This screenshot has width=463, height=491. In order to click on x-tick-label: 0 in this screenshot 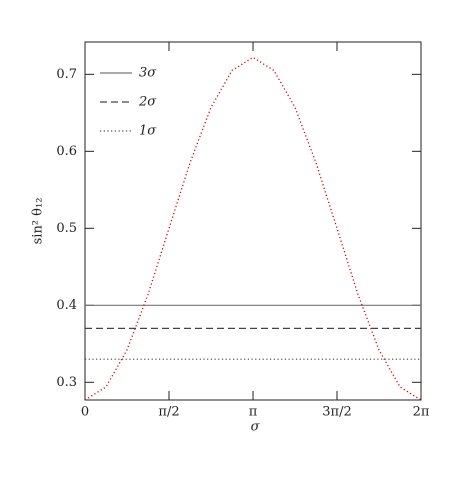, I will do `click(85, 412)`.